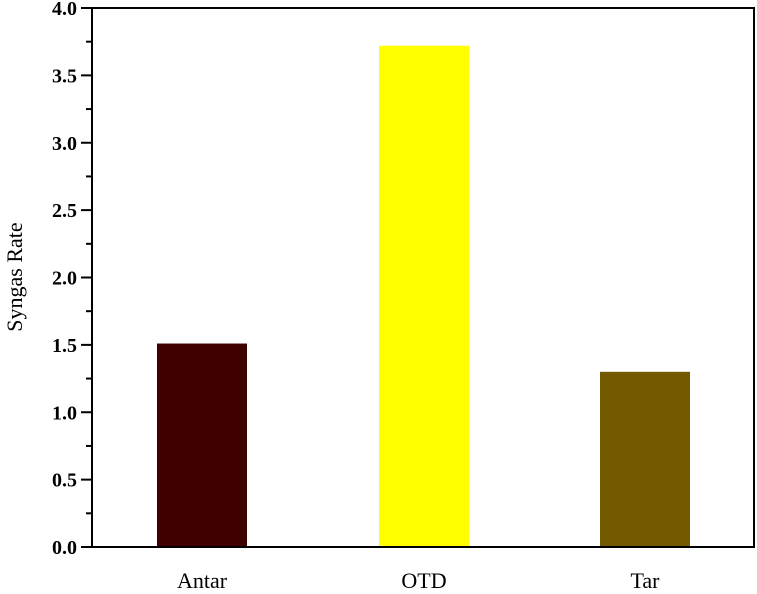 This screenshot has width=757, height=594. What do you see at coordinates (14, 276) in the screenshot?
I see `y-axis-title: Syngas Rate` at bounding box center [14, 276].